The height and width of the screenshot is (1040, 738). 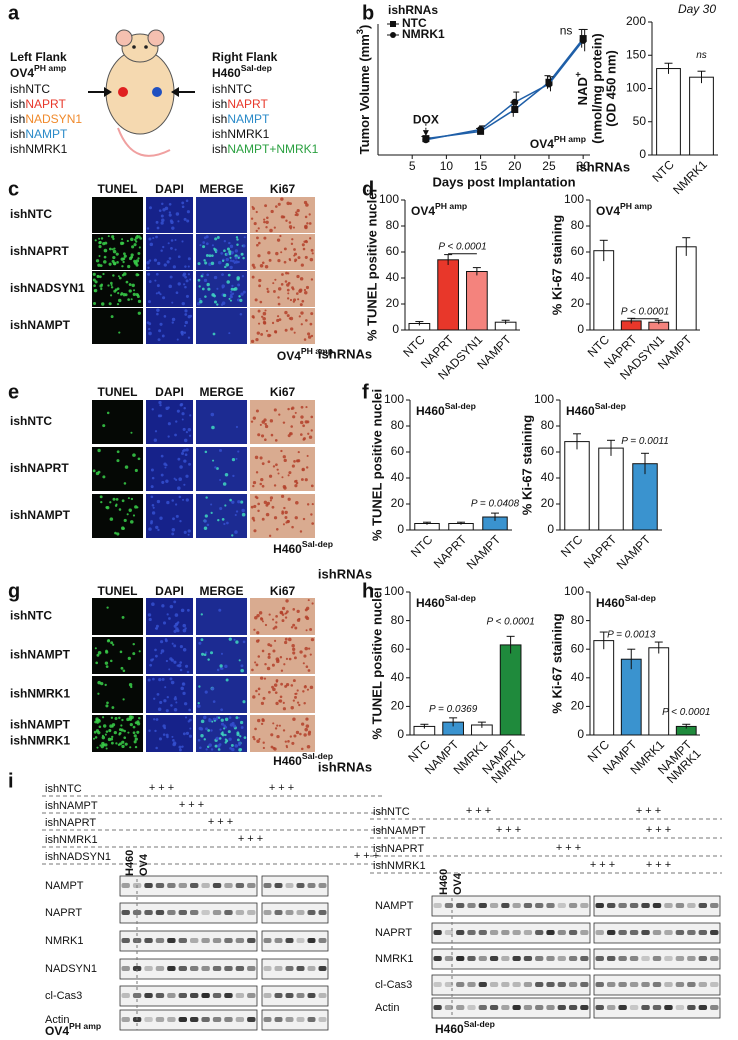 I want to click on micrograph, so click(x=221, y=422).